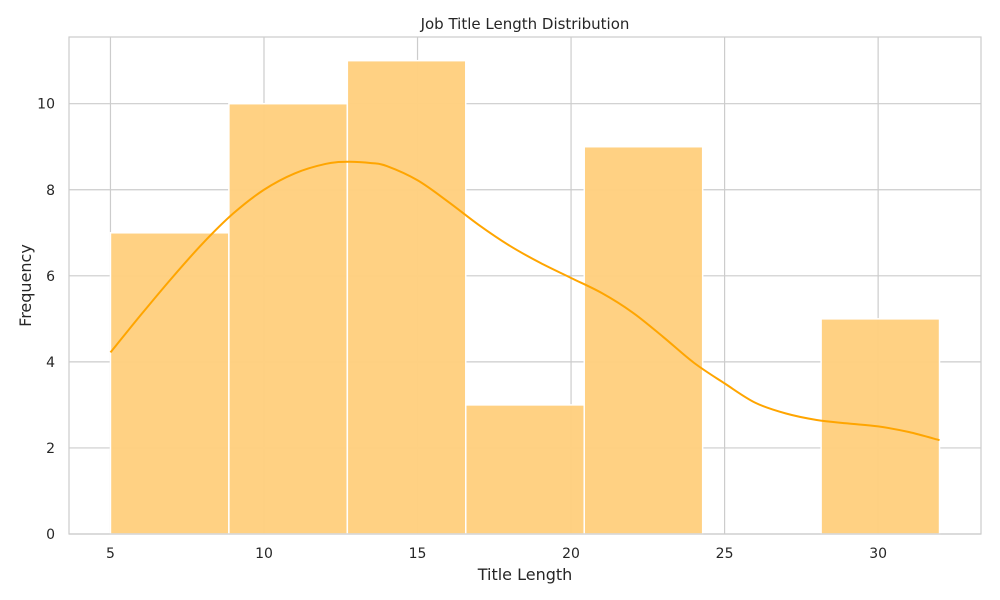 The height and width of the screenshot is (600, 1000). I want to click on chart-title: Job Title Length Distribution, so click(525, 24).